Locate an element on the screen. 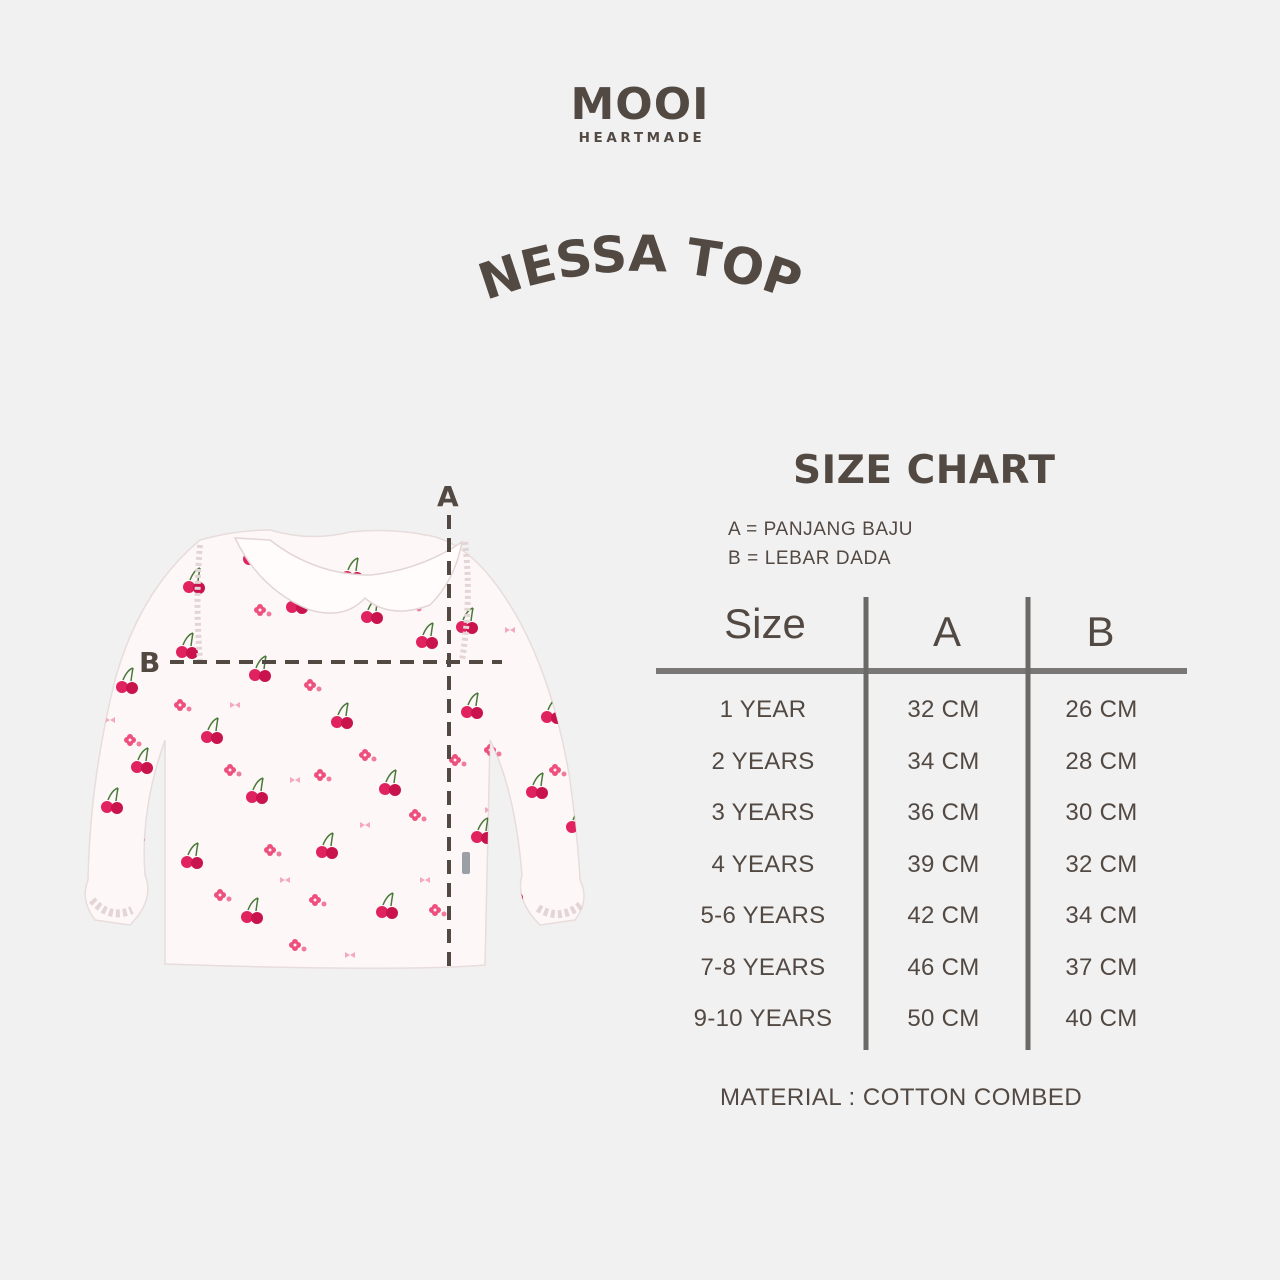  cell-size: 4 YEARS is located at coordinates (763, 864).